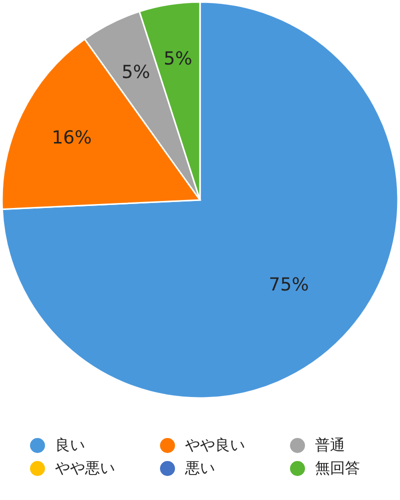 The image size is (400, 500). I want to click on slice-label: 良い, so click(70, 445).